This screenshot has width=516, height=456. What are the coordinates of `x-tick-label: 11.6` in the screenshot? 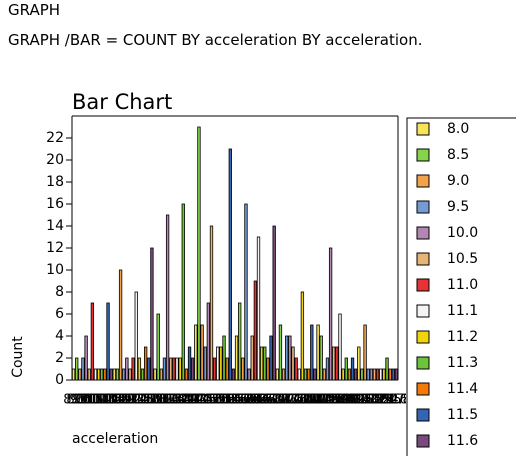 It's located at (111, 400).